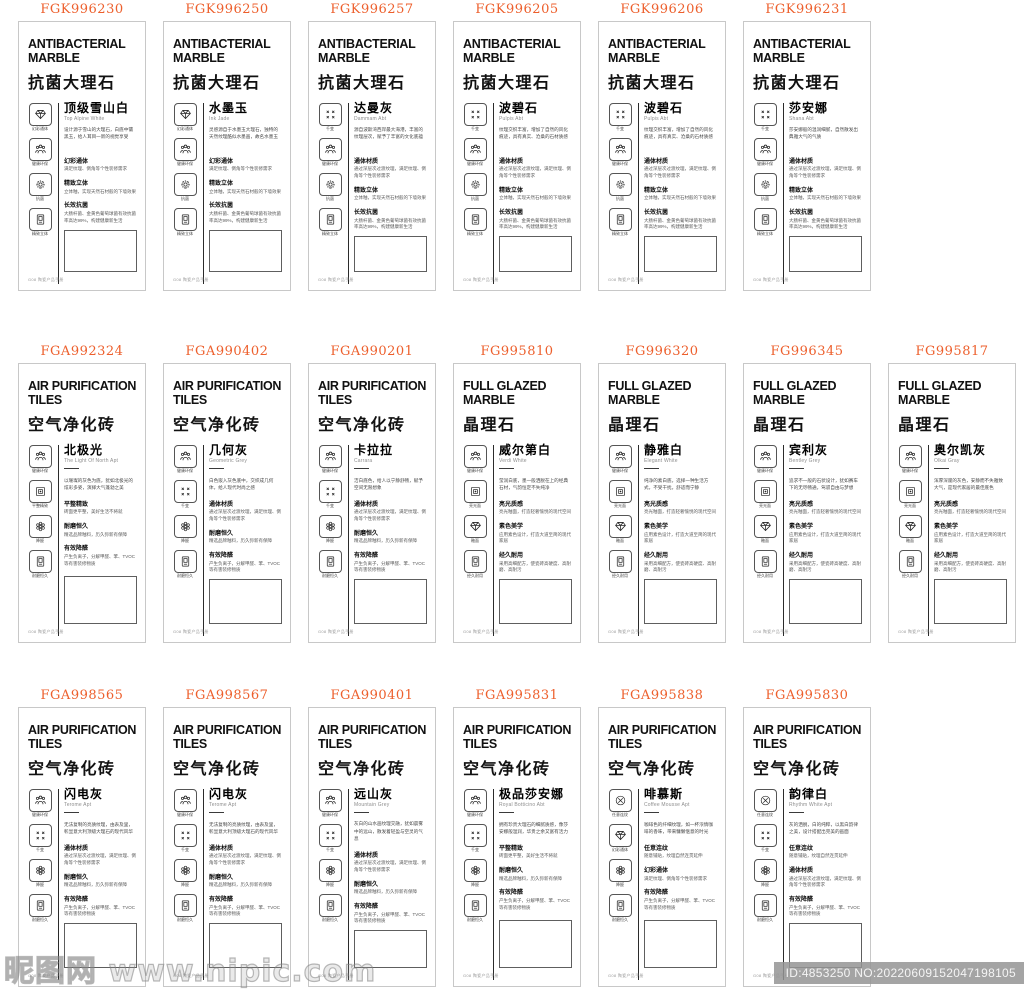  Describe the element at coordinates (662, 351) in the screenshot. I see `product-code: FG996320` at that location.